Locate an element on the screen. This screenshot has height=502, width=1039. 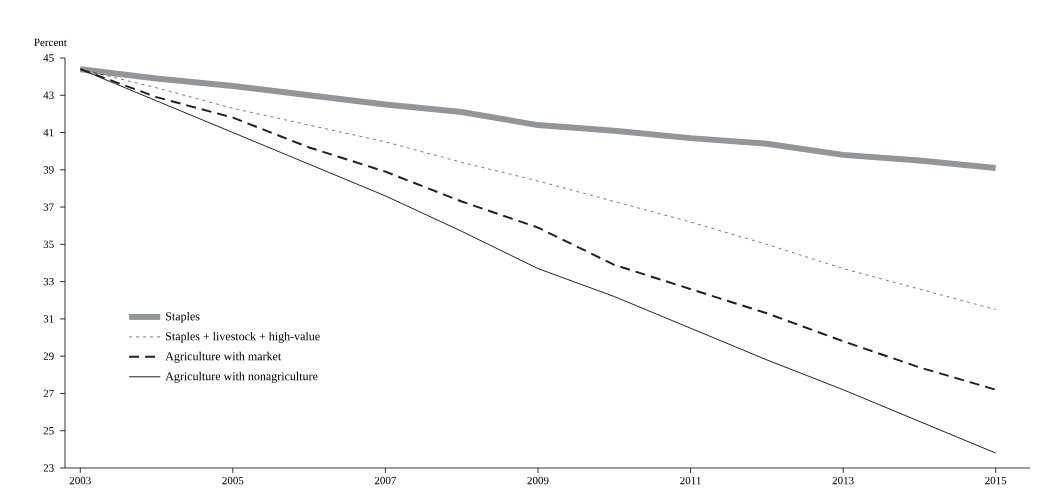
y-tick-label: 31 is located at coordinates (48, 319).